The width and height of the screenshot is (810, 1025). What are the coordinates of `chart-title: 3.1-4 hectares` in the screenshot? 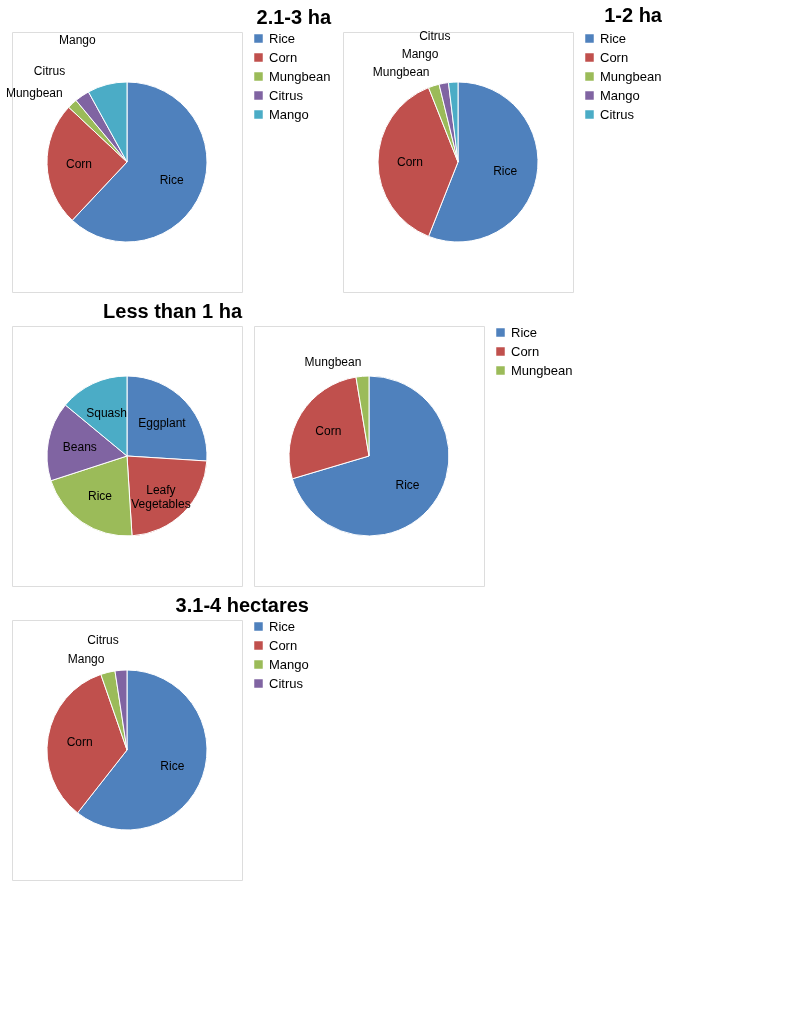 It's located at (242, 605).